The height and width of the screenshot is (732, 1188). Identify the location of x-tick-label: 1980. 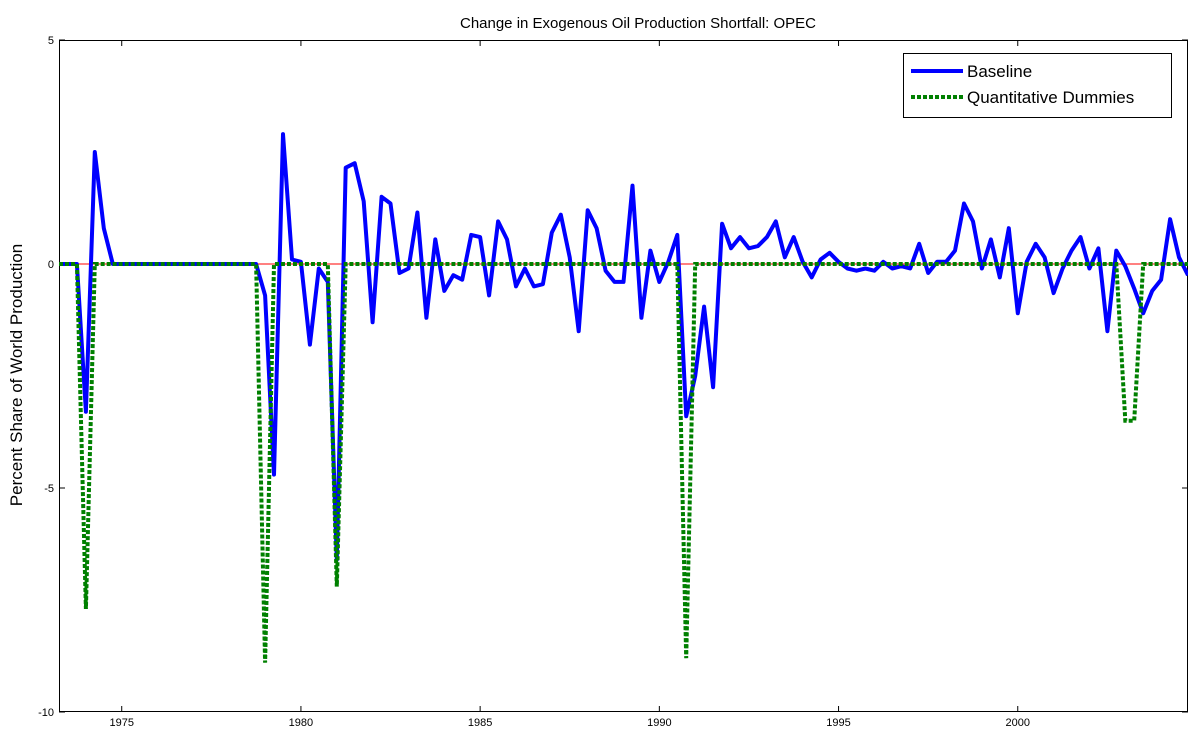
(301, 723).